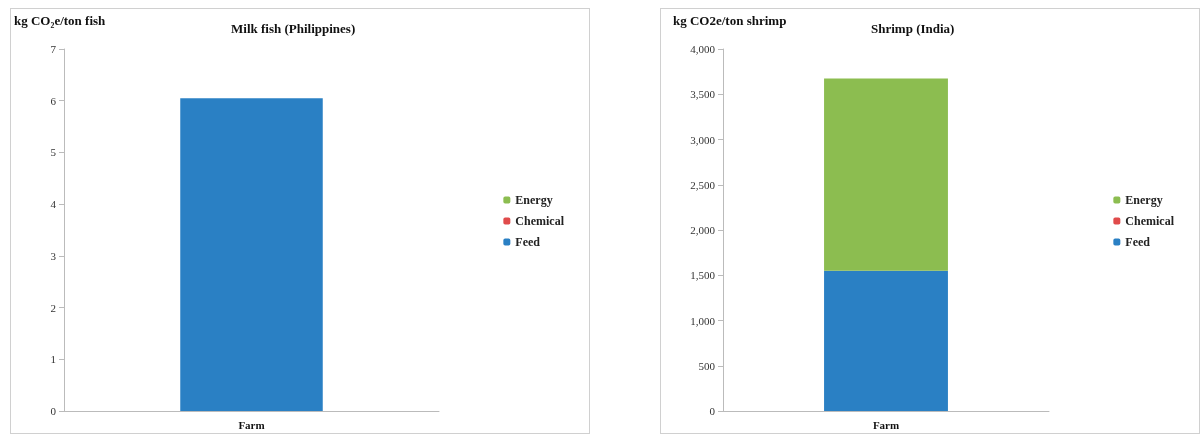 The image size is (1204, 436). Describe the element at coordinates (703, 320) in the screenshot. I see `y-tick-label: 1,000` at that location.